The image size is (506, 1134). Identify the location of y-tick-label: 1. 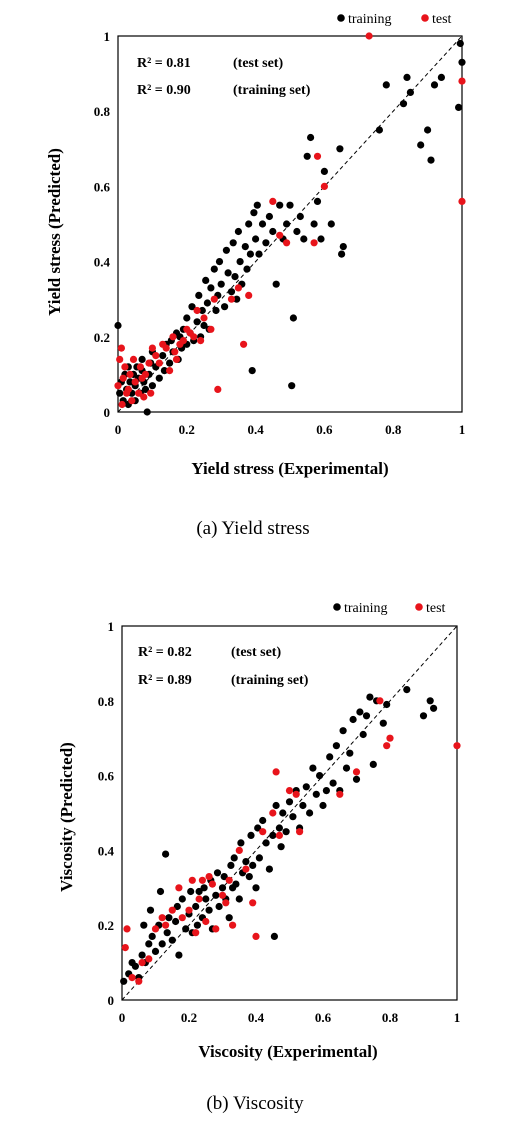
(111, 626).